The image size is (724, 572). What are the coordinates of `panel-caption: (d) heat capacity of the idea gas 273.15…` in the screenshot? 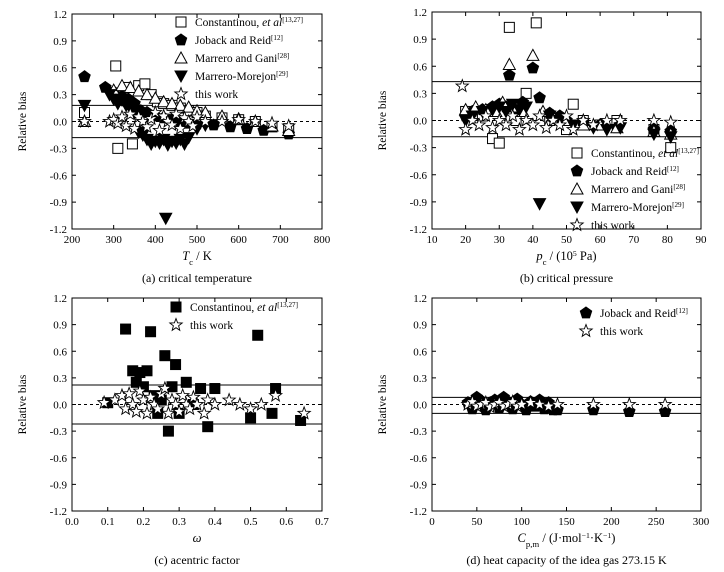 It's located at (566, 560).